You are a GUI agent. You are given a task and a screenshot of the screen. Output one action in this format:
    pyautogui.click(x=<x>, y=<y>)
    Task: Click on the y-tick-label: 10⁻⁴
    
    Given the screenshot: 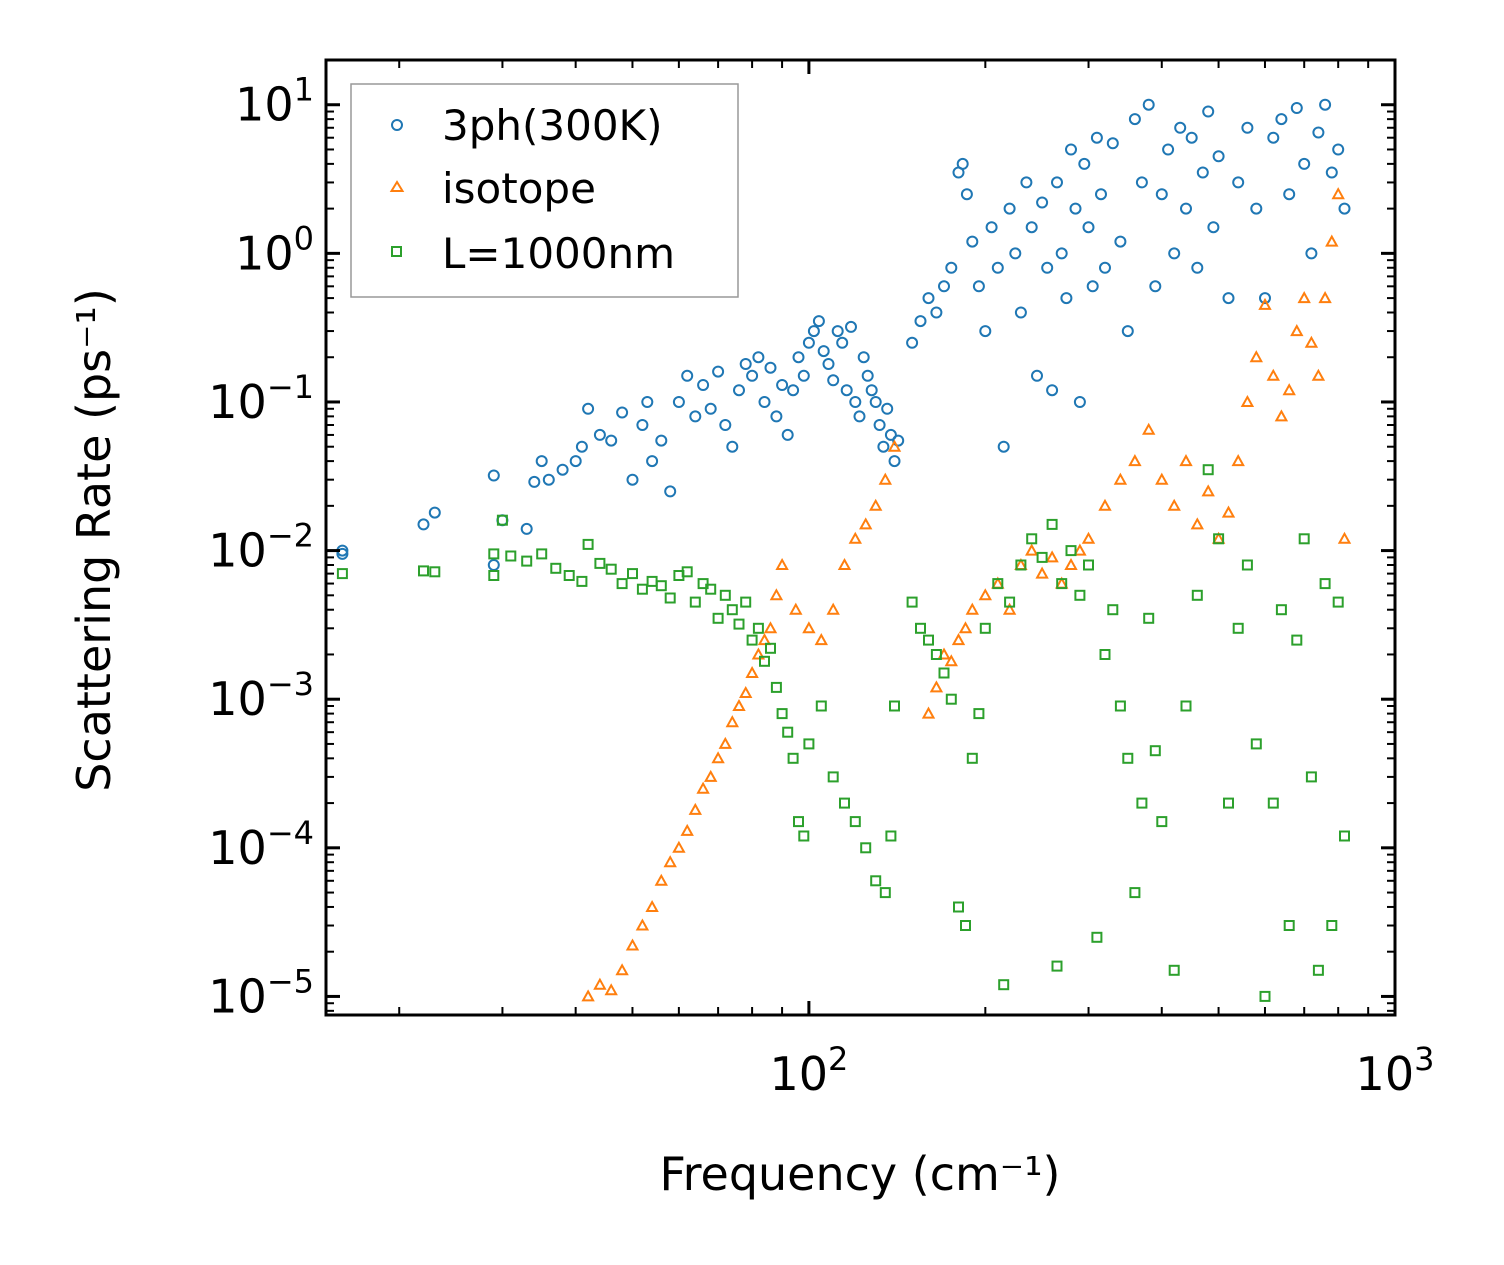 What is the action you would take?
    pyautogui.click(x=261, y=844)
    